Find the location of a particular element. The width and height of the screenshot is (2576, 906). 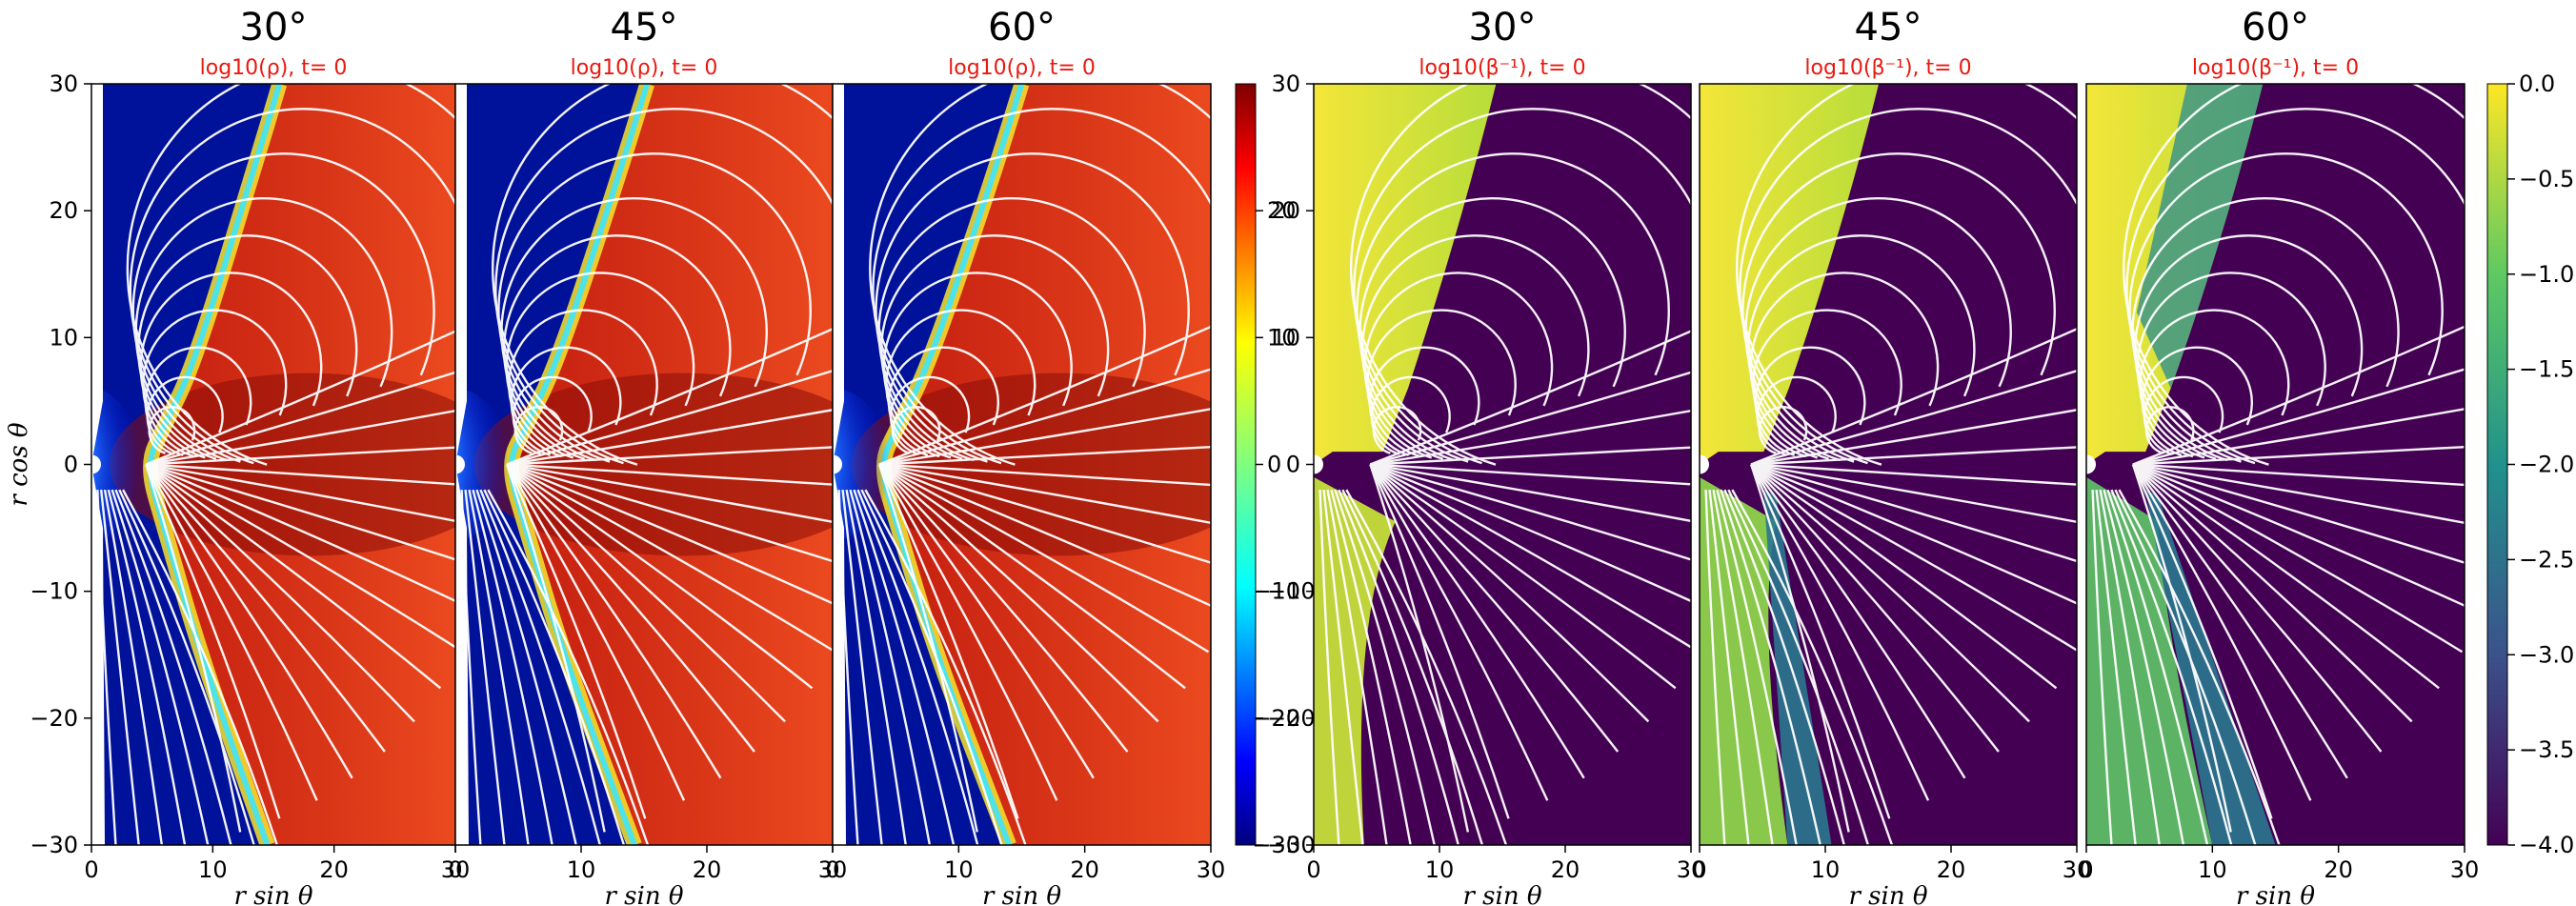

panel-5: 0 10 20 30 r sin θ is located at coordinates (1891, 494).